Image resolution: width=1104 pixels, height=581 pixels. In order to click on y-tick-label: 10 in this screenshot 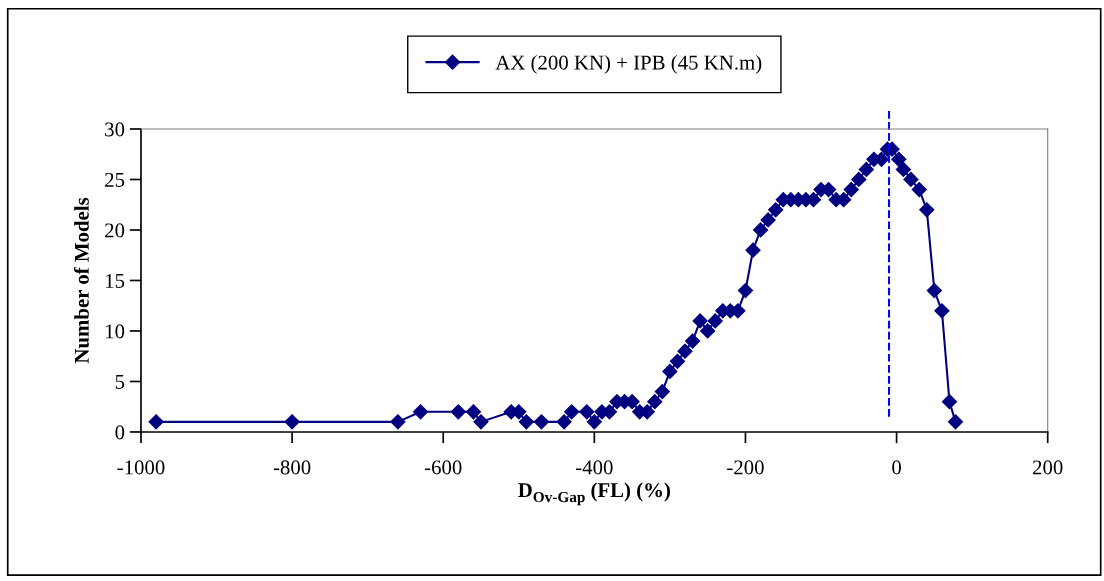, I will do `click(115, 331)`.